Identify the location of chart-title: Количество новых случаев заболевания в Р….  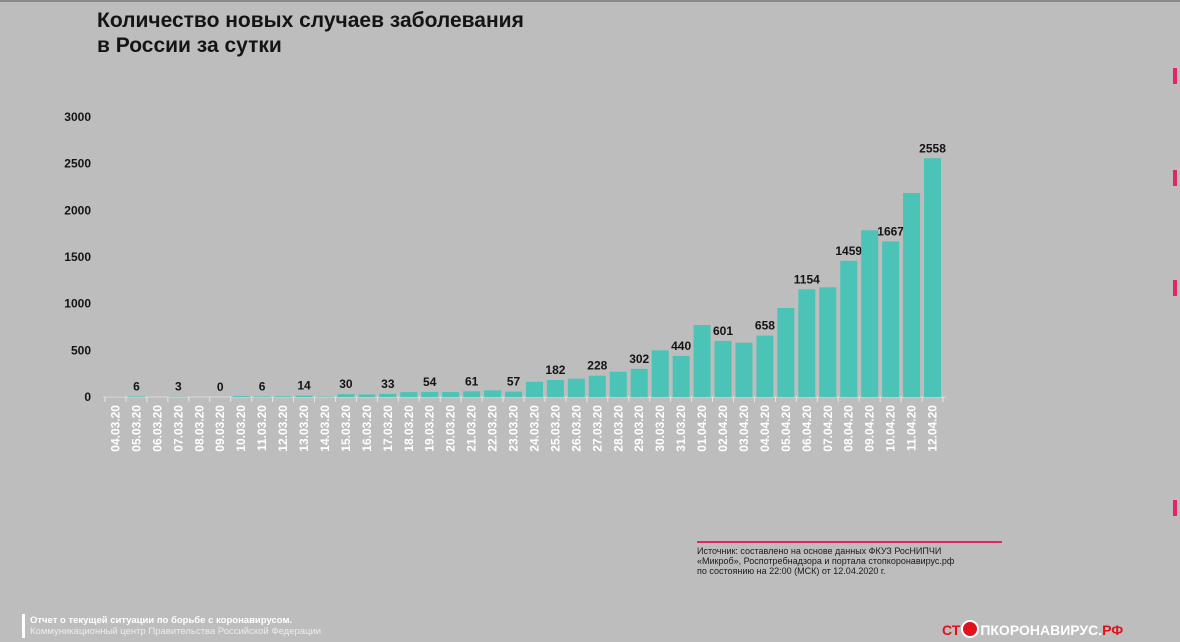
(310, 33).